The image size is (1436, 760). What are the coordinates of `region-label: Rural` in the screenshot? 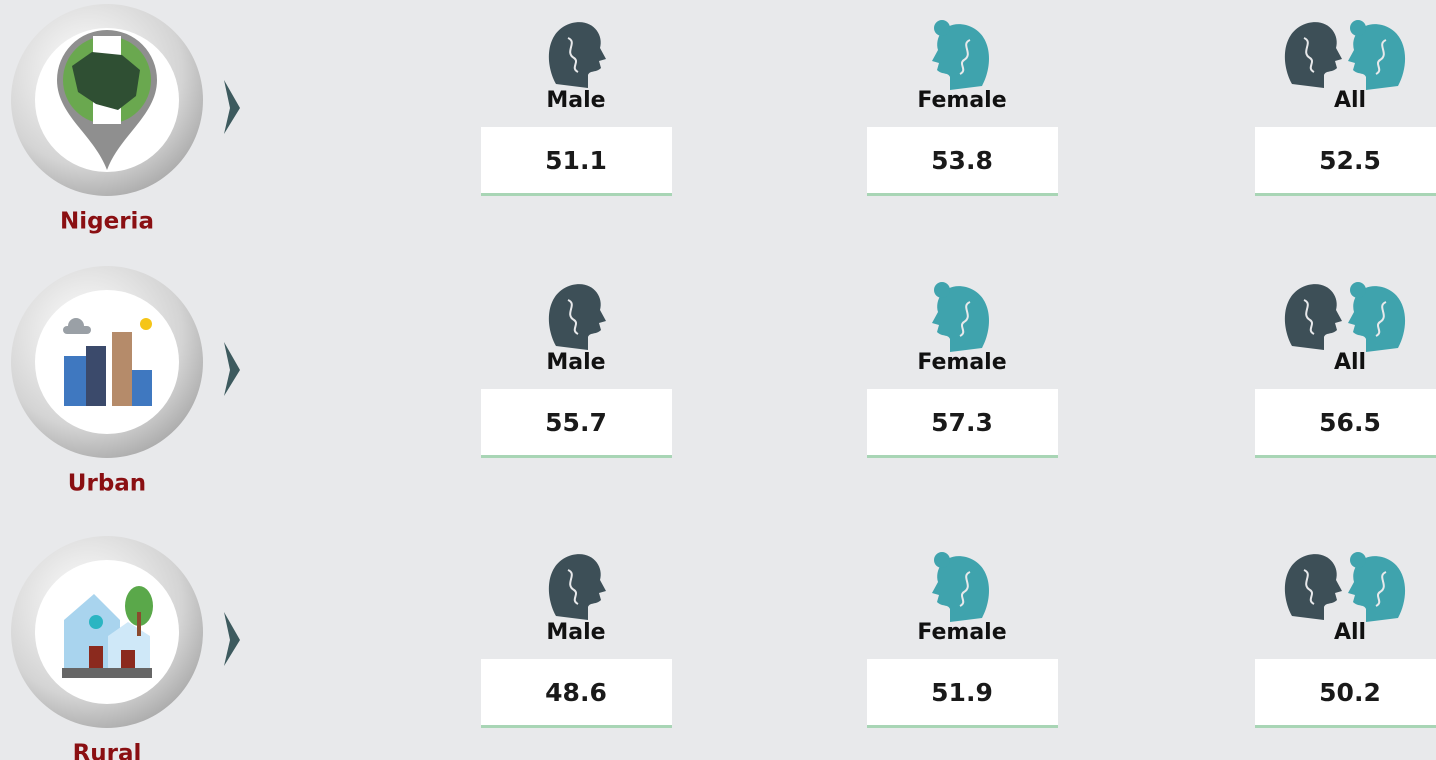 It's located at (107, 750).